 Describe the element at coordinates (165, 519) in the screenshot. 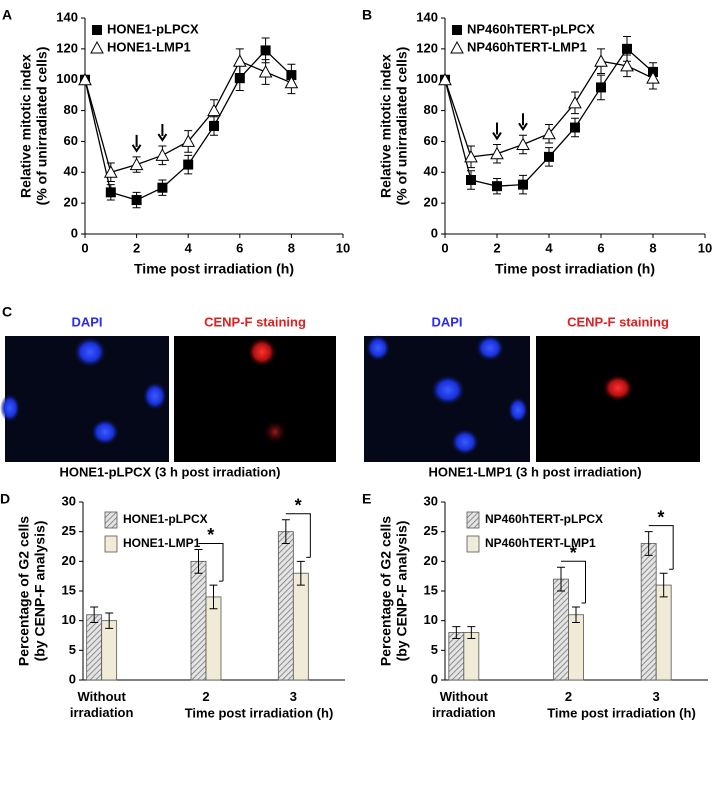

I see `legend-label: HONE1-pLPCX` at that location.